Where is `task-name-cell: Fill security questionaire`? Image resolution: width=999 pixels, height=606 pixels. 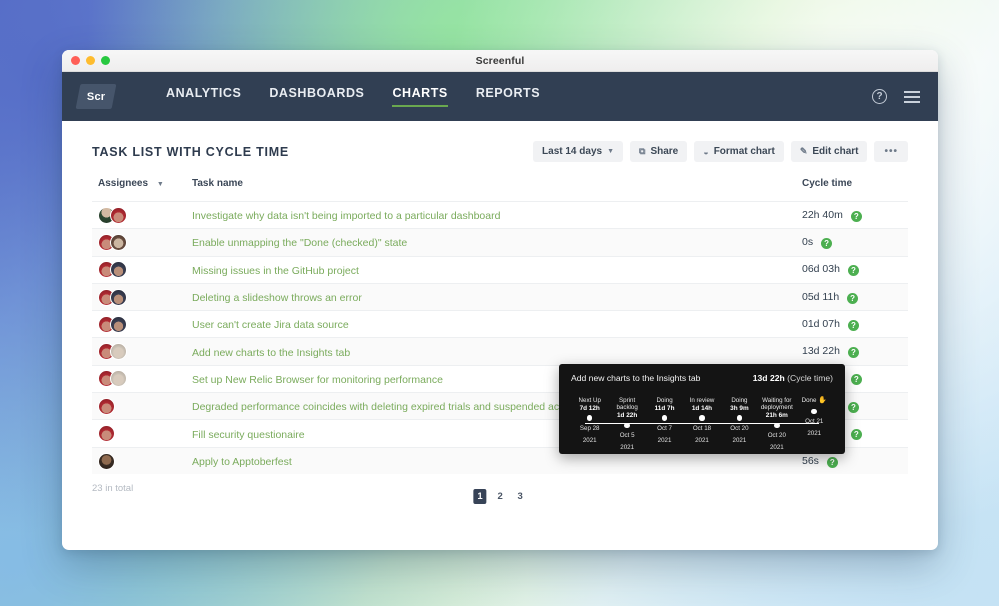
task-name-cell: Fill security questionaire is located at coordinates (495, 433).